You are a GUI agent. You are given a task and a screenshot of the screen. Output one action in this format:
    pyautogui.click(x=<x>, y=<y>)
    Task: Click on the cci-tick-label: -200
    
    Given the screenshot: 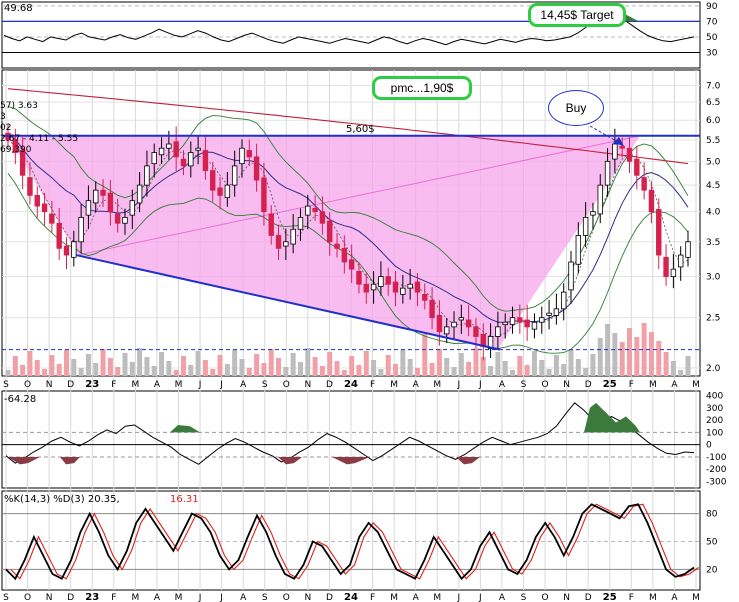 What is the action you would take?
    pyautogui.click(x=716, y=470)
    